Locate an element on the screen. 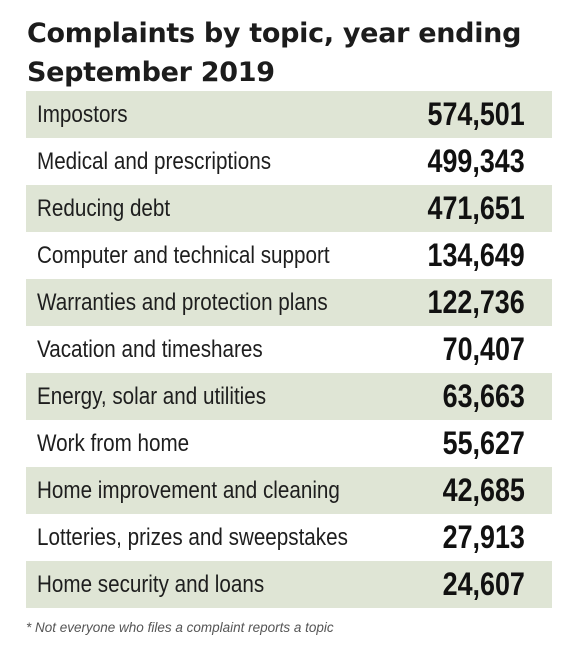  topic-label: Computer and technical support is located at coordinates (183, 255).